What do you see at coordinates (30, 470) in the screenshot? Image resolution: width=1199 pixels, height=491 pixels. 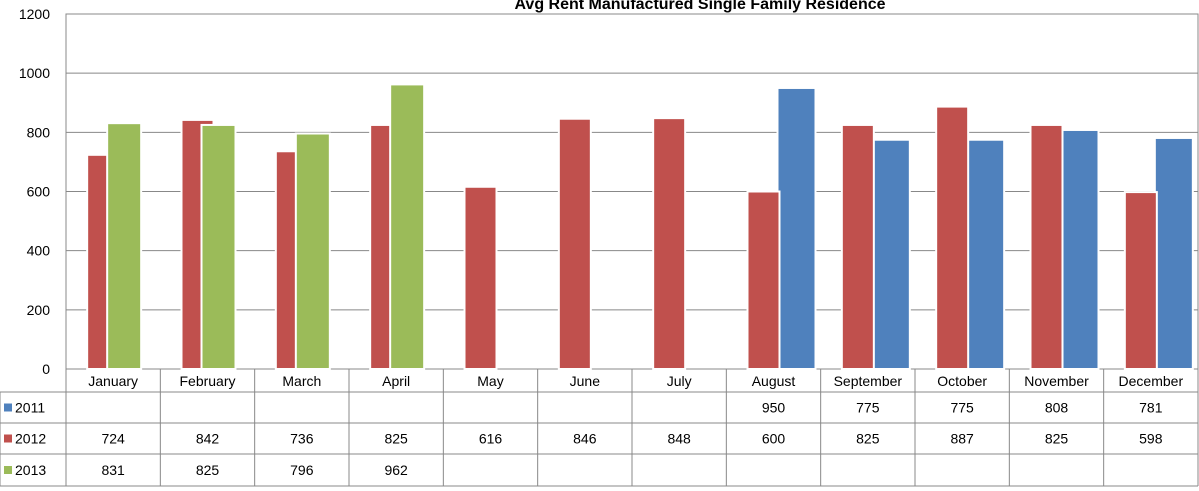 I see `legend-label: 2013` at bounding box center [30, 470].